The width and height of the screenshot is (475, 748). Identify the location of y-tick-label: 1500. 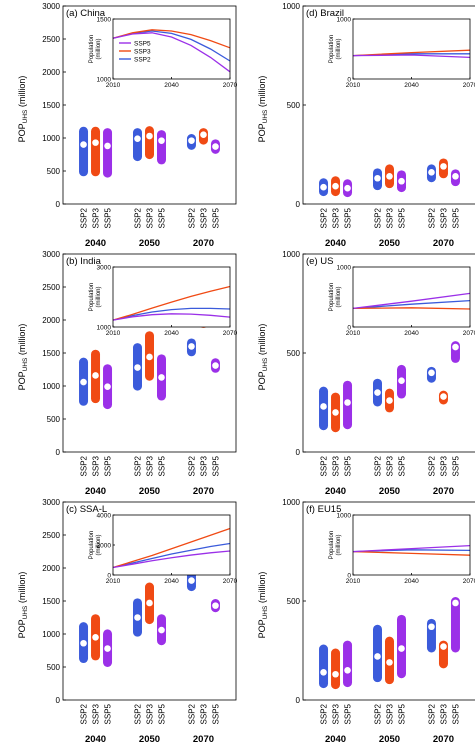
(51, 353).